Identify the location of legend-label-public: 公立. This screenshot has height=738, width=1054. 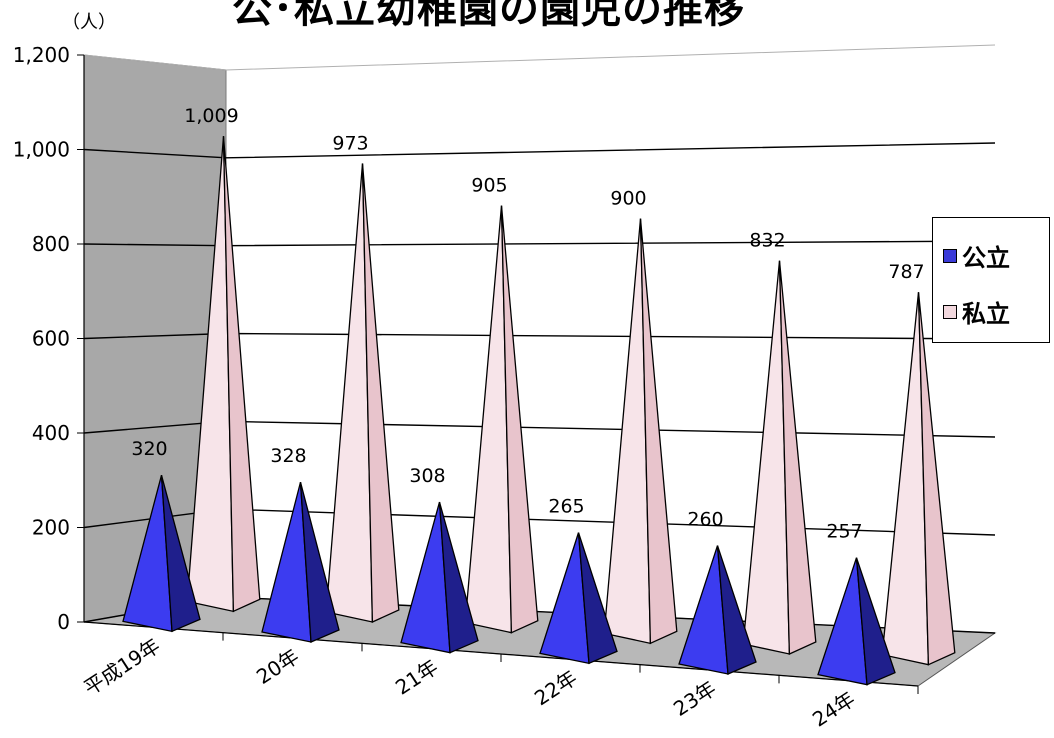
(986, 258).